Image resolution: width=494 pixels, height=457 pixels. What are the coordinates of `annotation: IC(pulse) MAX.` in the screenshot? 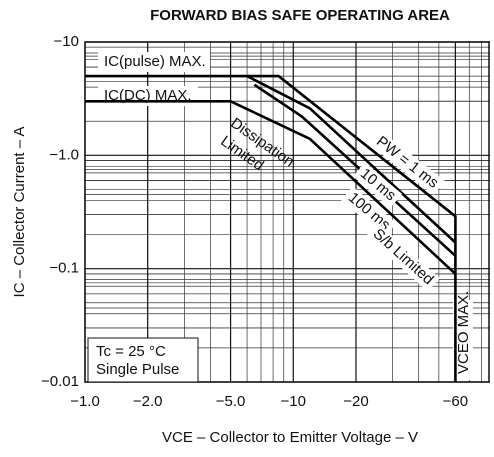 It's located at (155, 61).